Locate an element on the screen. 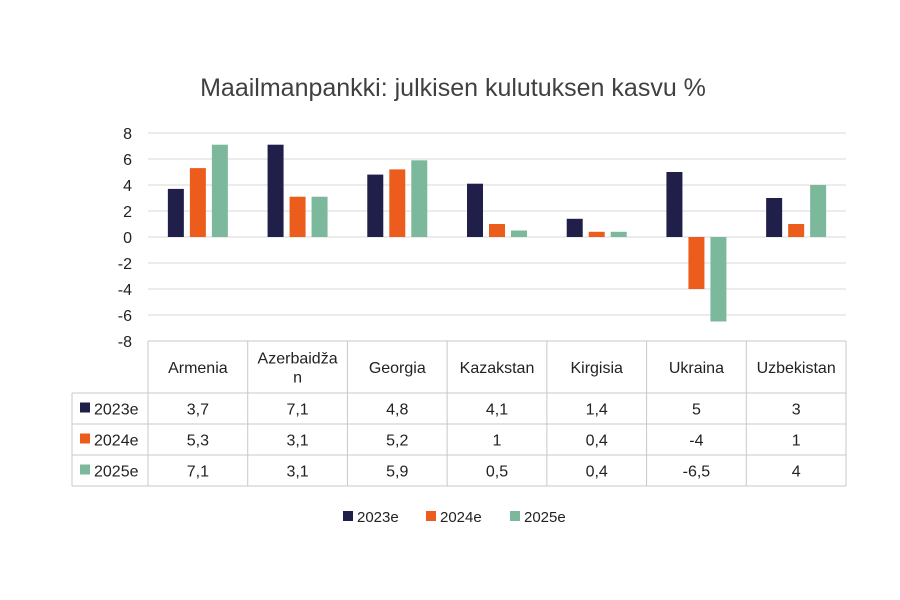  table-cell: -6,5 is located at coordinates (697, 472).